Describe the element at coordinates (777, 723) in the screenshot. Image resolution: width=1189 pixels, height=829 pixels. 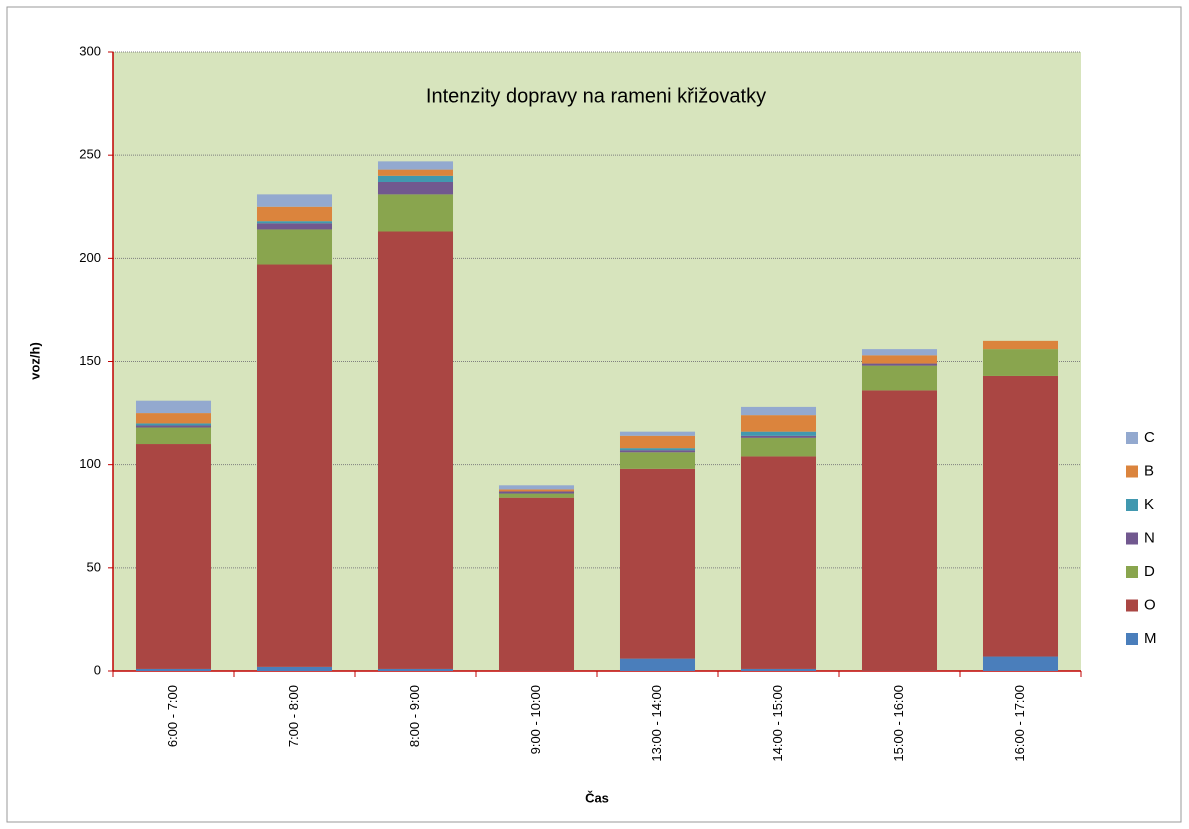
I see `x-tick-label: 14:00 - 15:00` at that location.